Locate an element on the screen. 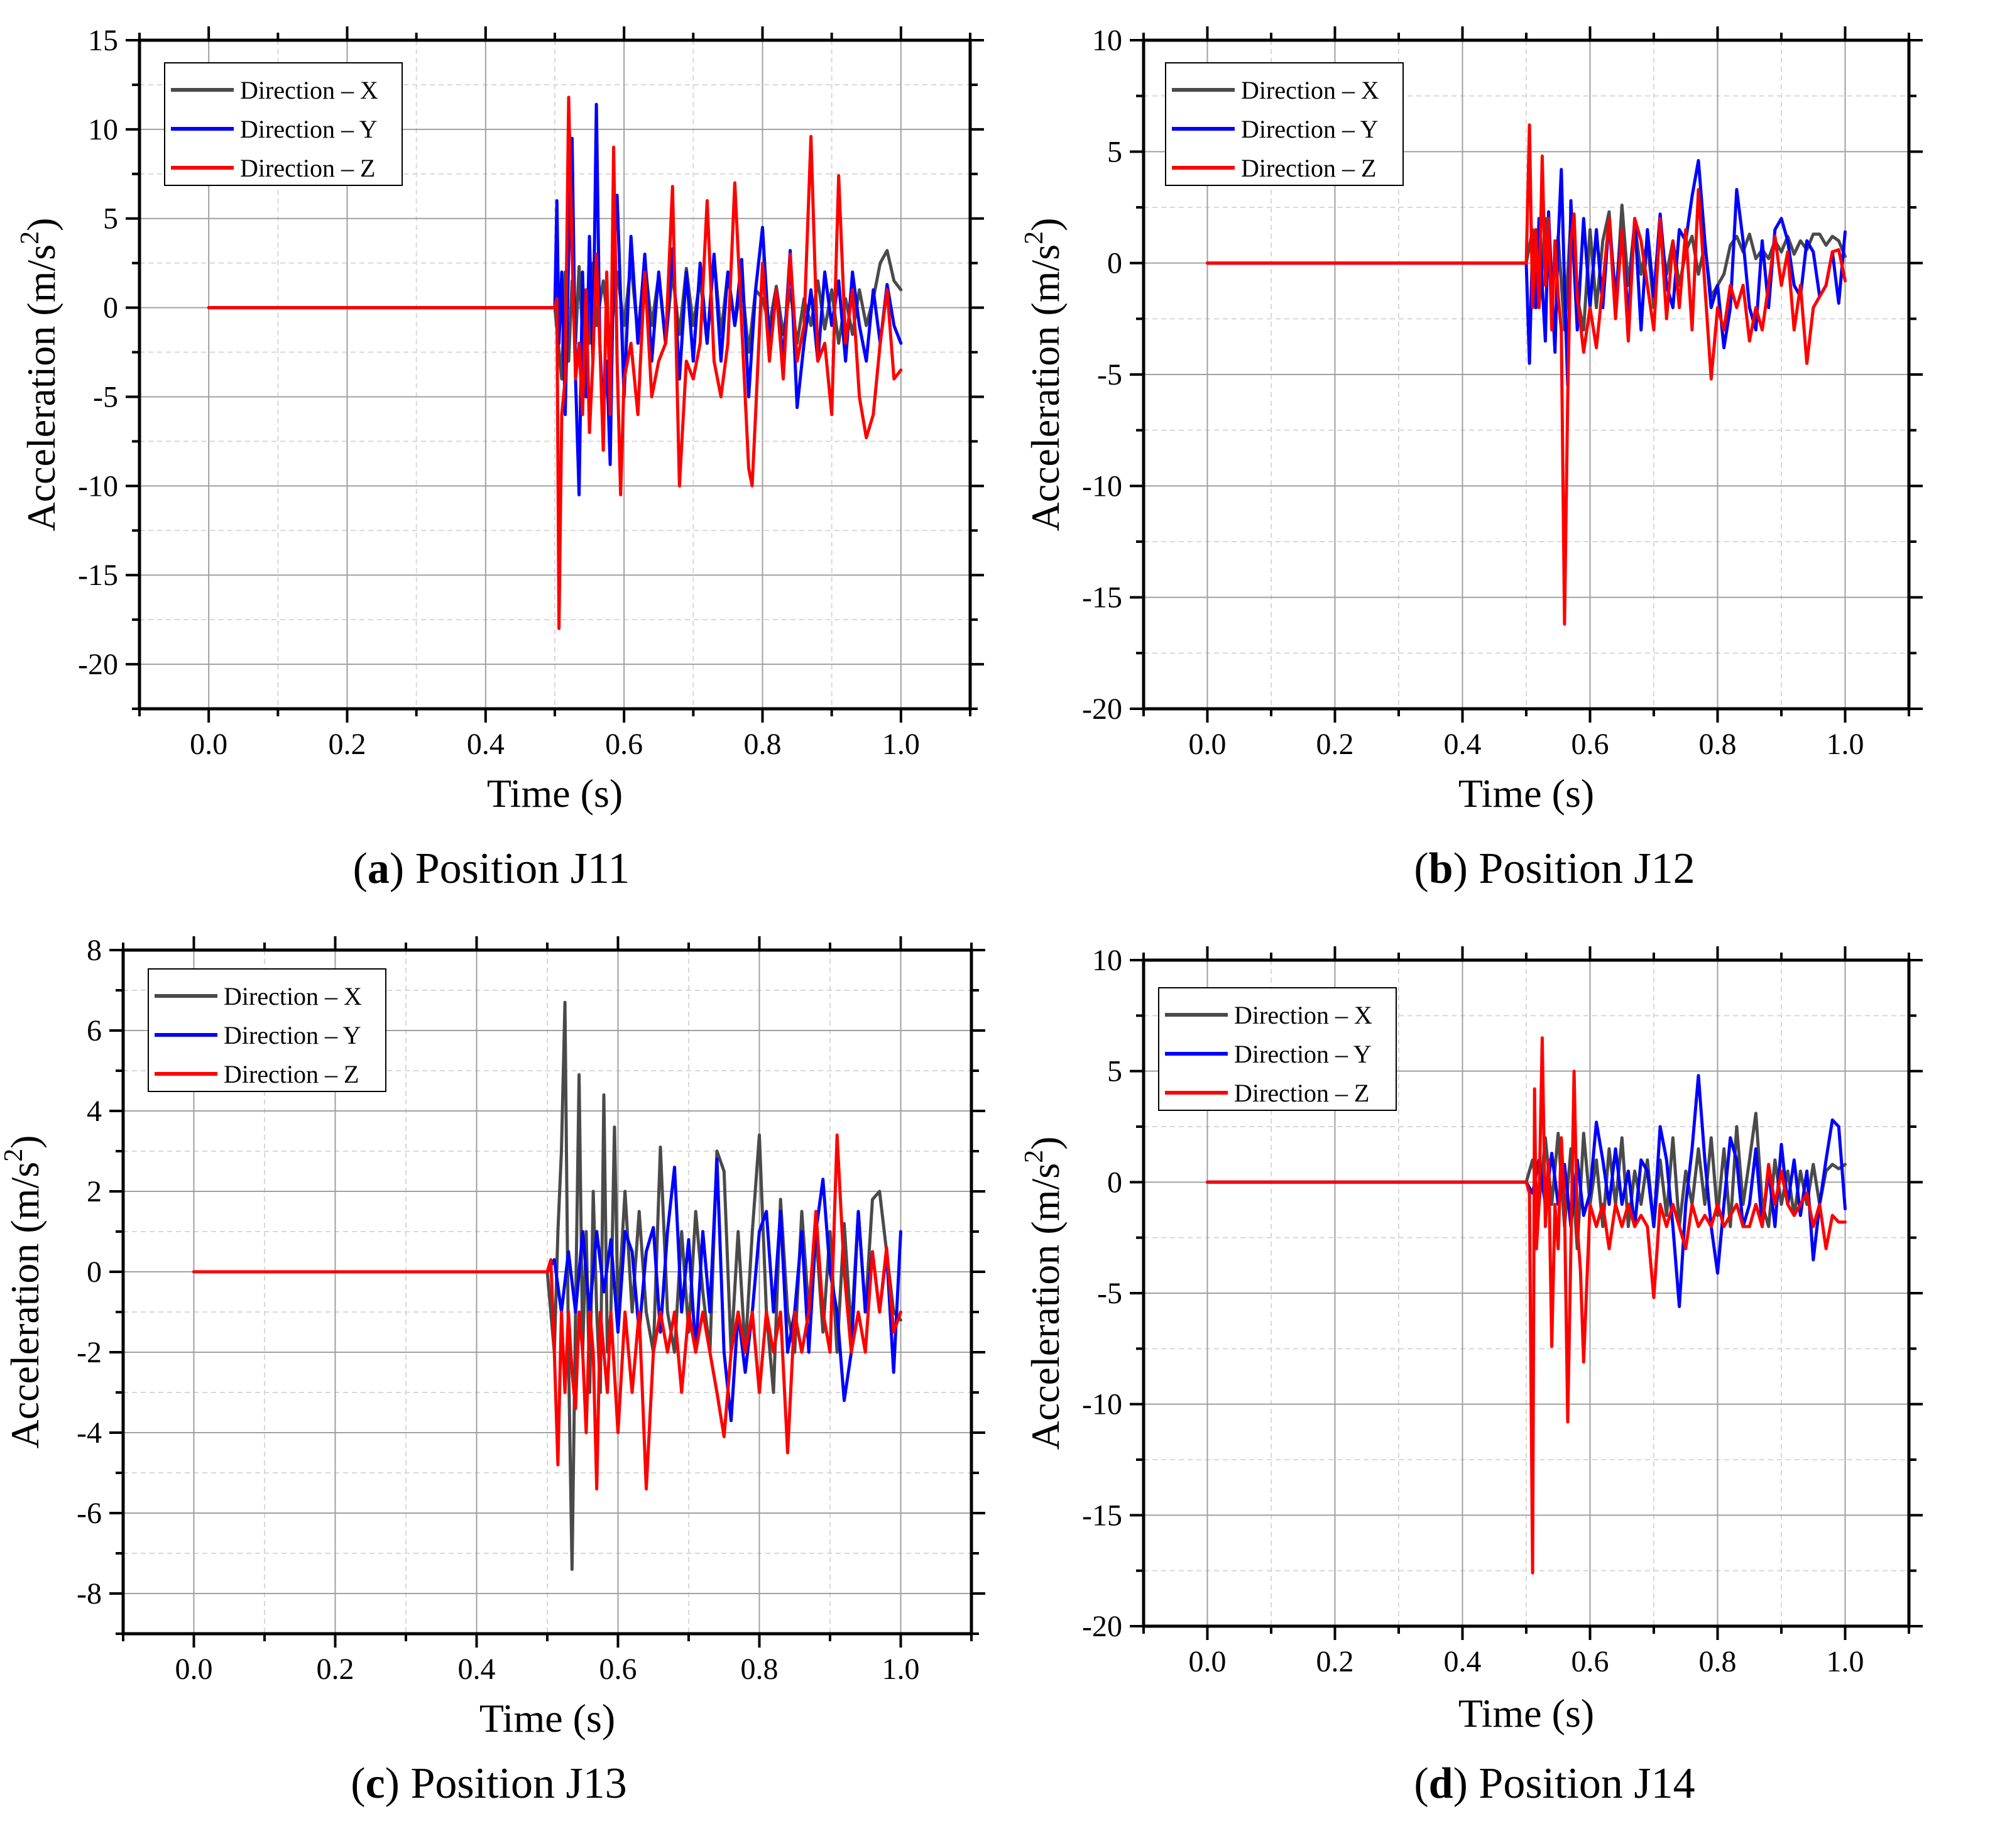 The height and width of the screenshot is (1848, 1995). panel-caption: (a) Position J11 is located at coordinates (491, 869).